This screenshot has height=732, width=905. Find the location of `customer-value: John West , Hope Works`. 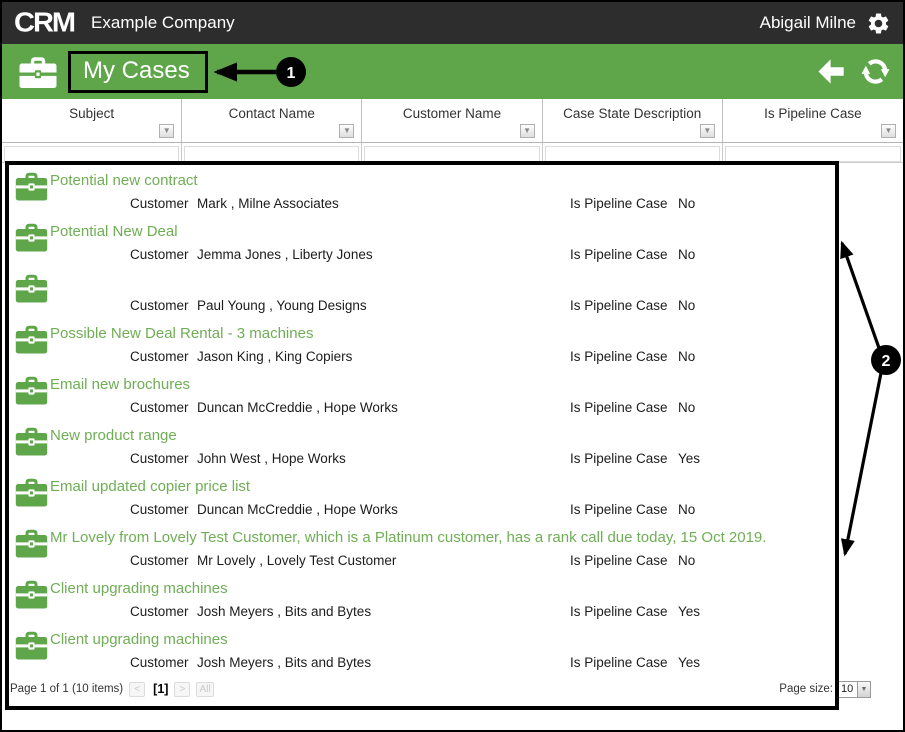

customer-value: John West , Hope Works is located at coordinates (271, 458).